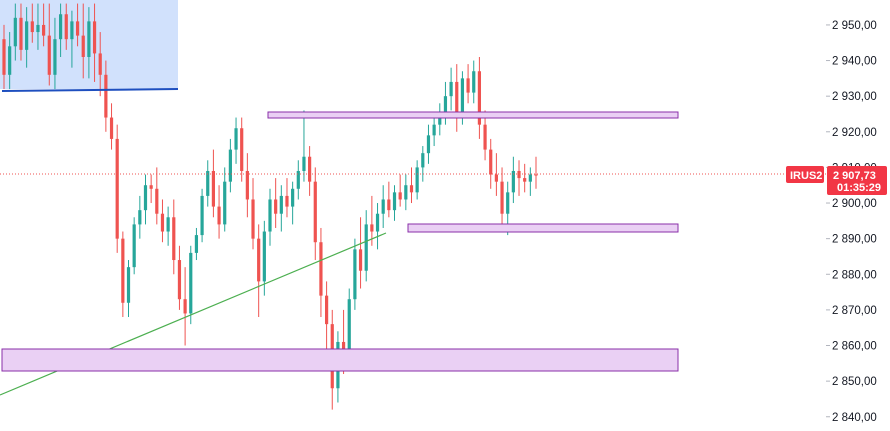 The height and width of the screenshot is (431, 890). What do you see at coordinates (854, 275) in the screenshot?
I see `y-tick-label: 2 880,00` at bounding box center [854, 275].